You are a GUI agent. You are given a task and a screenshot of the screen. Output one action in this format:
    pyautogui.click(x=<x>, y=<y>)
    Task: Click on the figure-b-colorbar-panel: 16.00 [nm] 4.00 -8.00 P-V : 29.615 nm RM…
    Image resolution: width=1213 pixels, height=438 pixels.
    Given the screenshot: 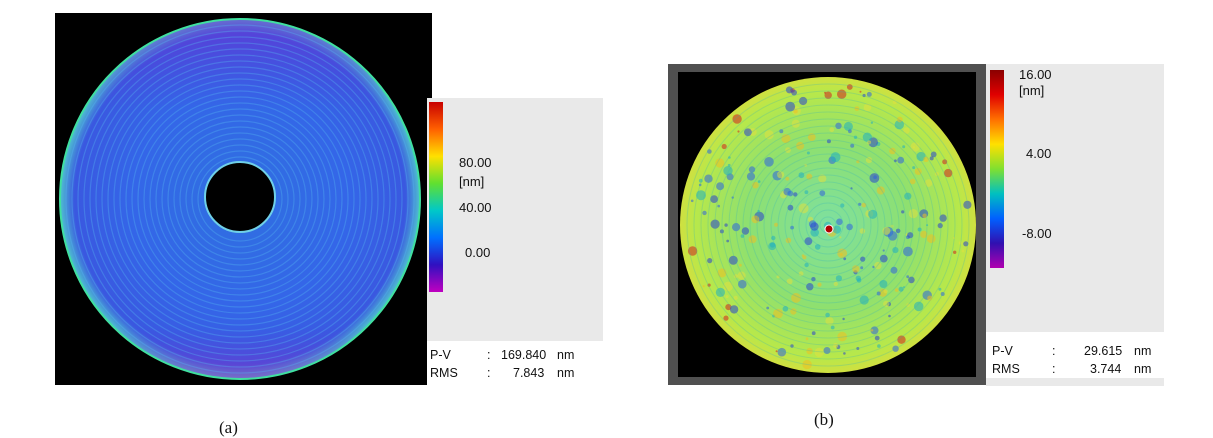 What is the action you would take?
    pyautogui.click(x=1075, y=225)
    